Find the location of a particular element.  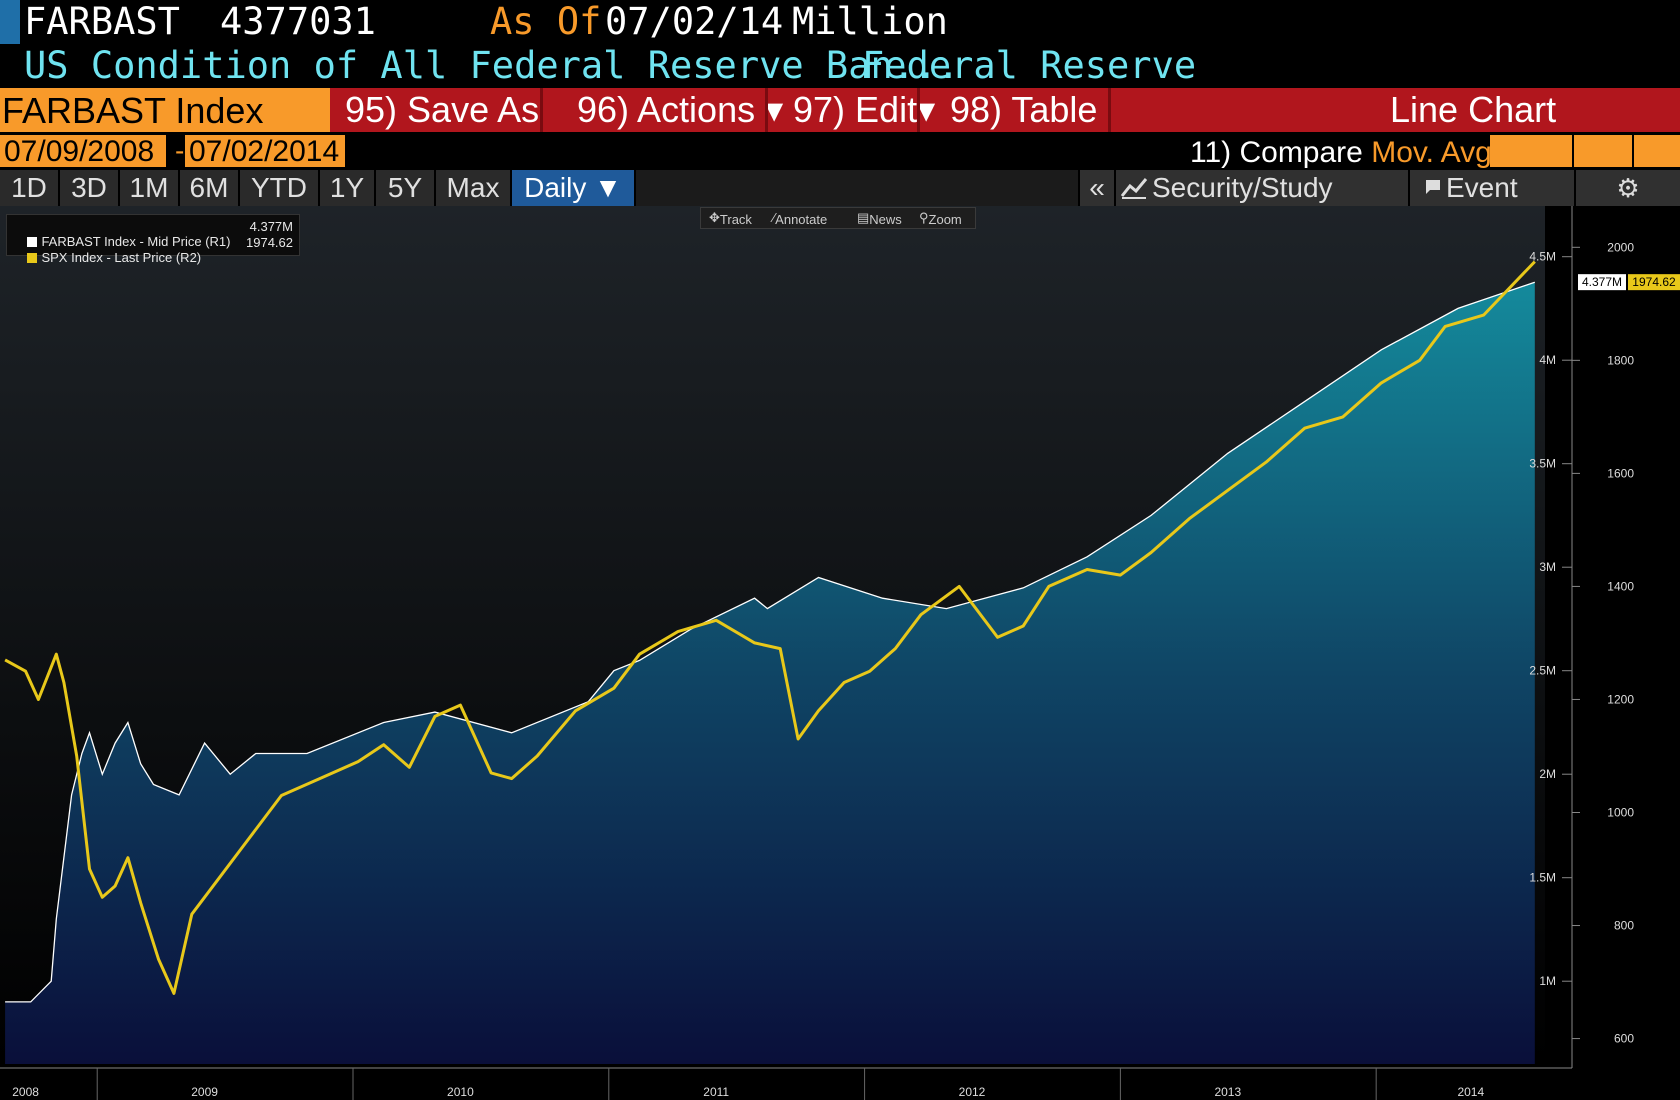

end-date-field: 07/02/2014 is located at coordinates (265, 151).